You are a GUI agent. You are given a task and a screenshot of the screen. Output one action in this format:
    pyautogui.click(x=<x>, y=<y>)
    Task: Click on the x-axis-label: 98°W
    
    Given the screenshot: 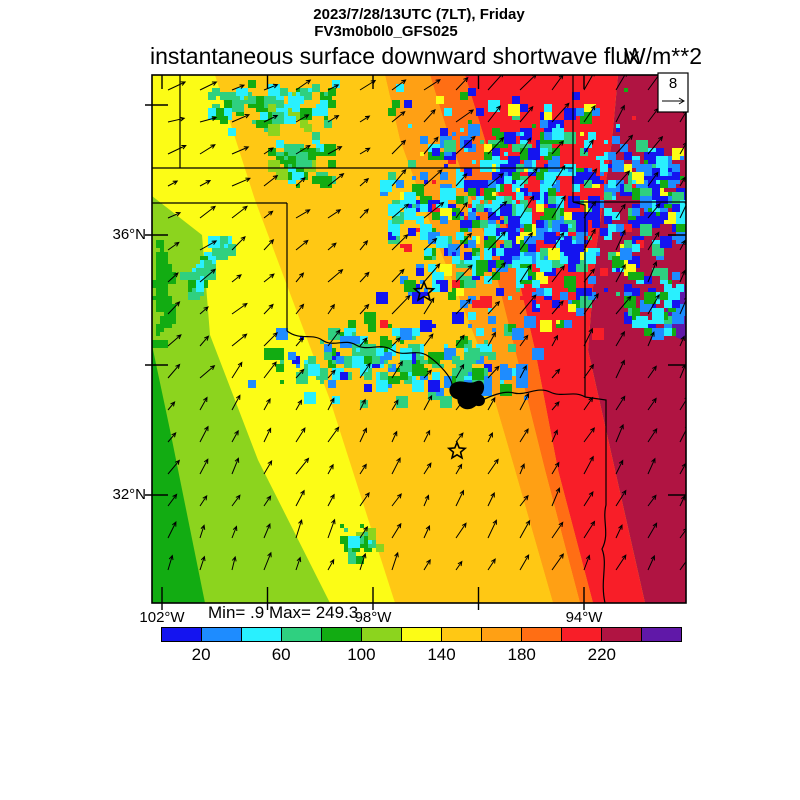 What is the action you would take?
    pyautogui.click(x=373, y=617)
    